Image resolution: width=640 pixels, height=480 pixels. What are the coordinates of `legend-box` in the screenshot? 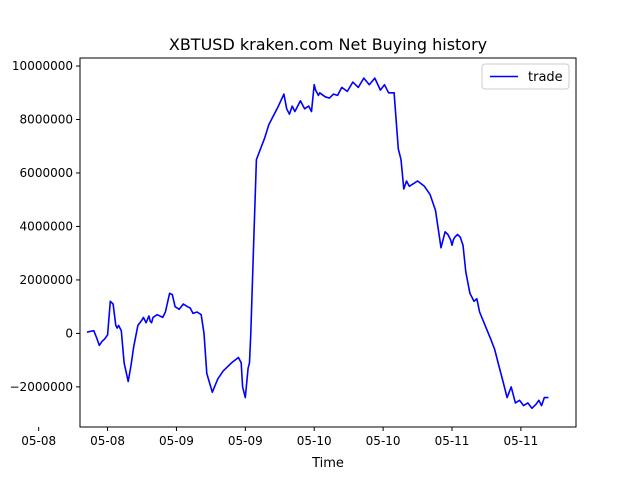 It's located at (525, 76).